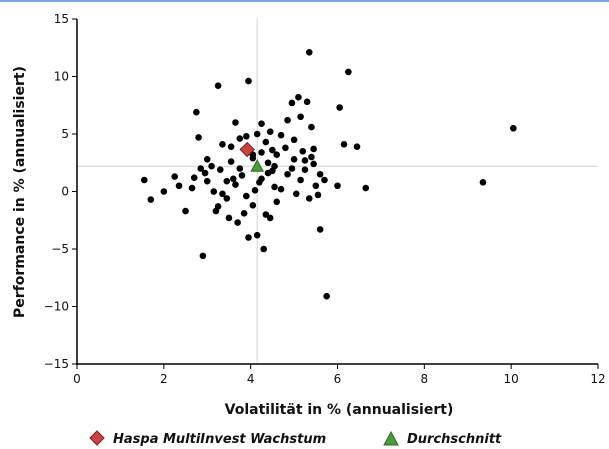 The height and width of the screenshot is (449, 609). What do you see at coordinates (257, 165) in the screenshot?
I see `average-point` at bounding box center [257, 165].